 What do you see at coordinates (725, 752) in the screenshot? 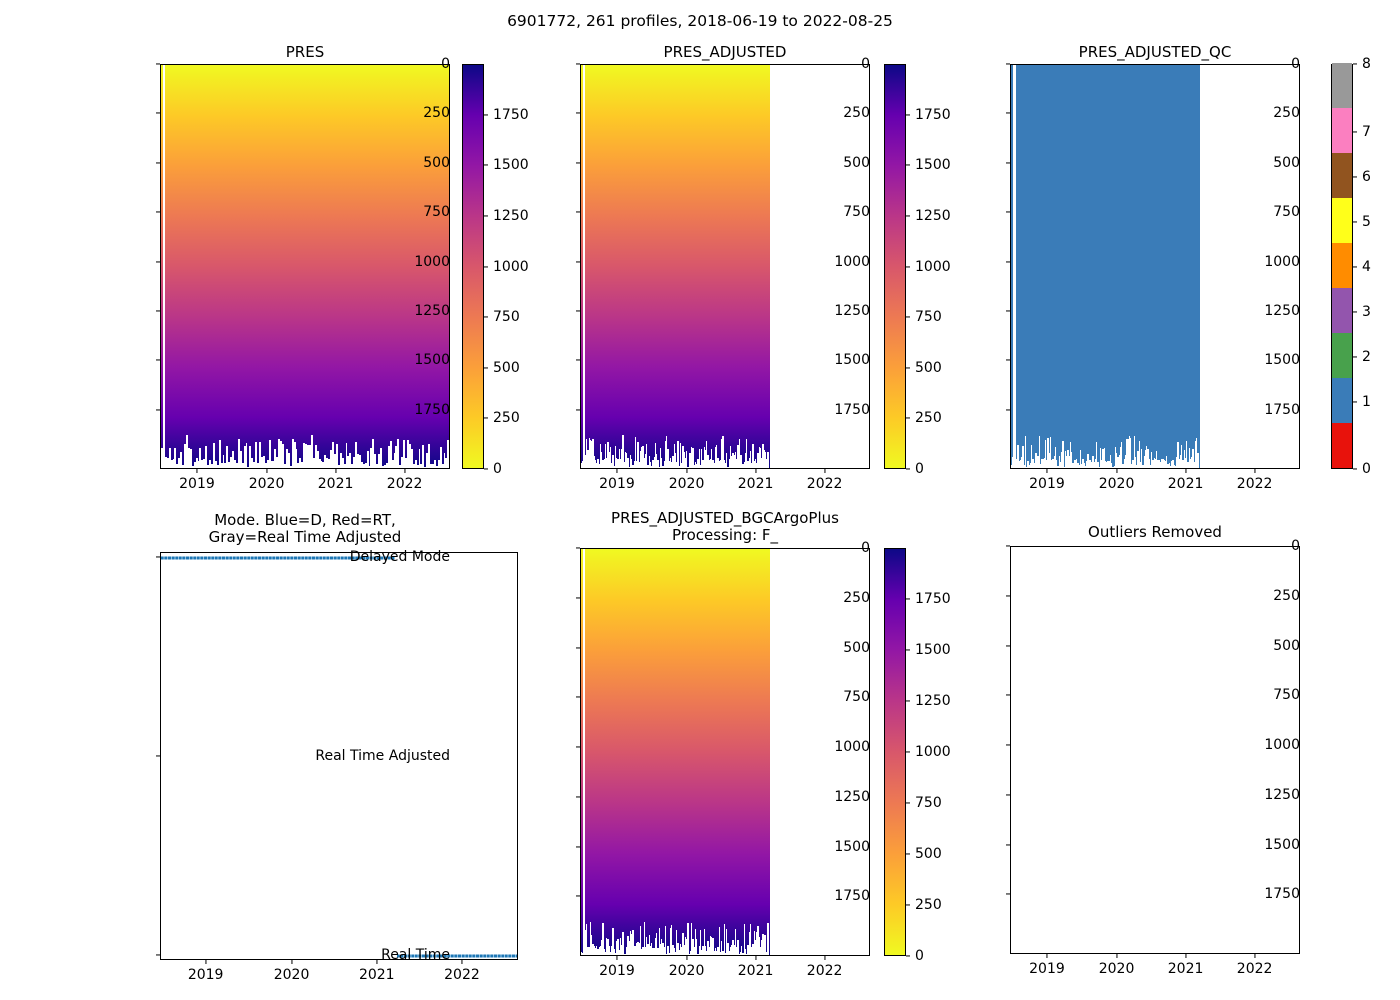
I see `axes-bgc` at bounding box center [725, 752].